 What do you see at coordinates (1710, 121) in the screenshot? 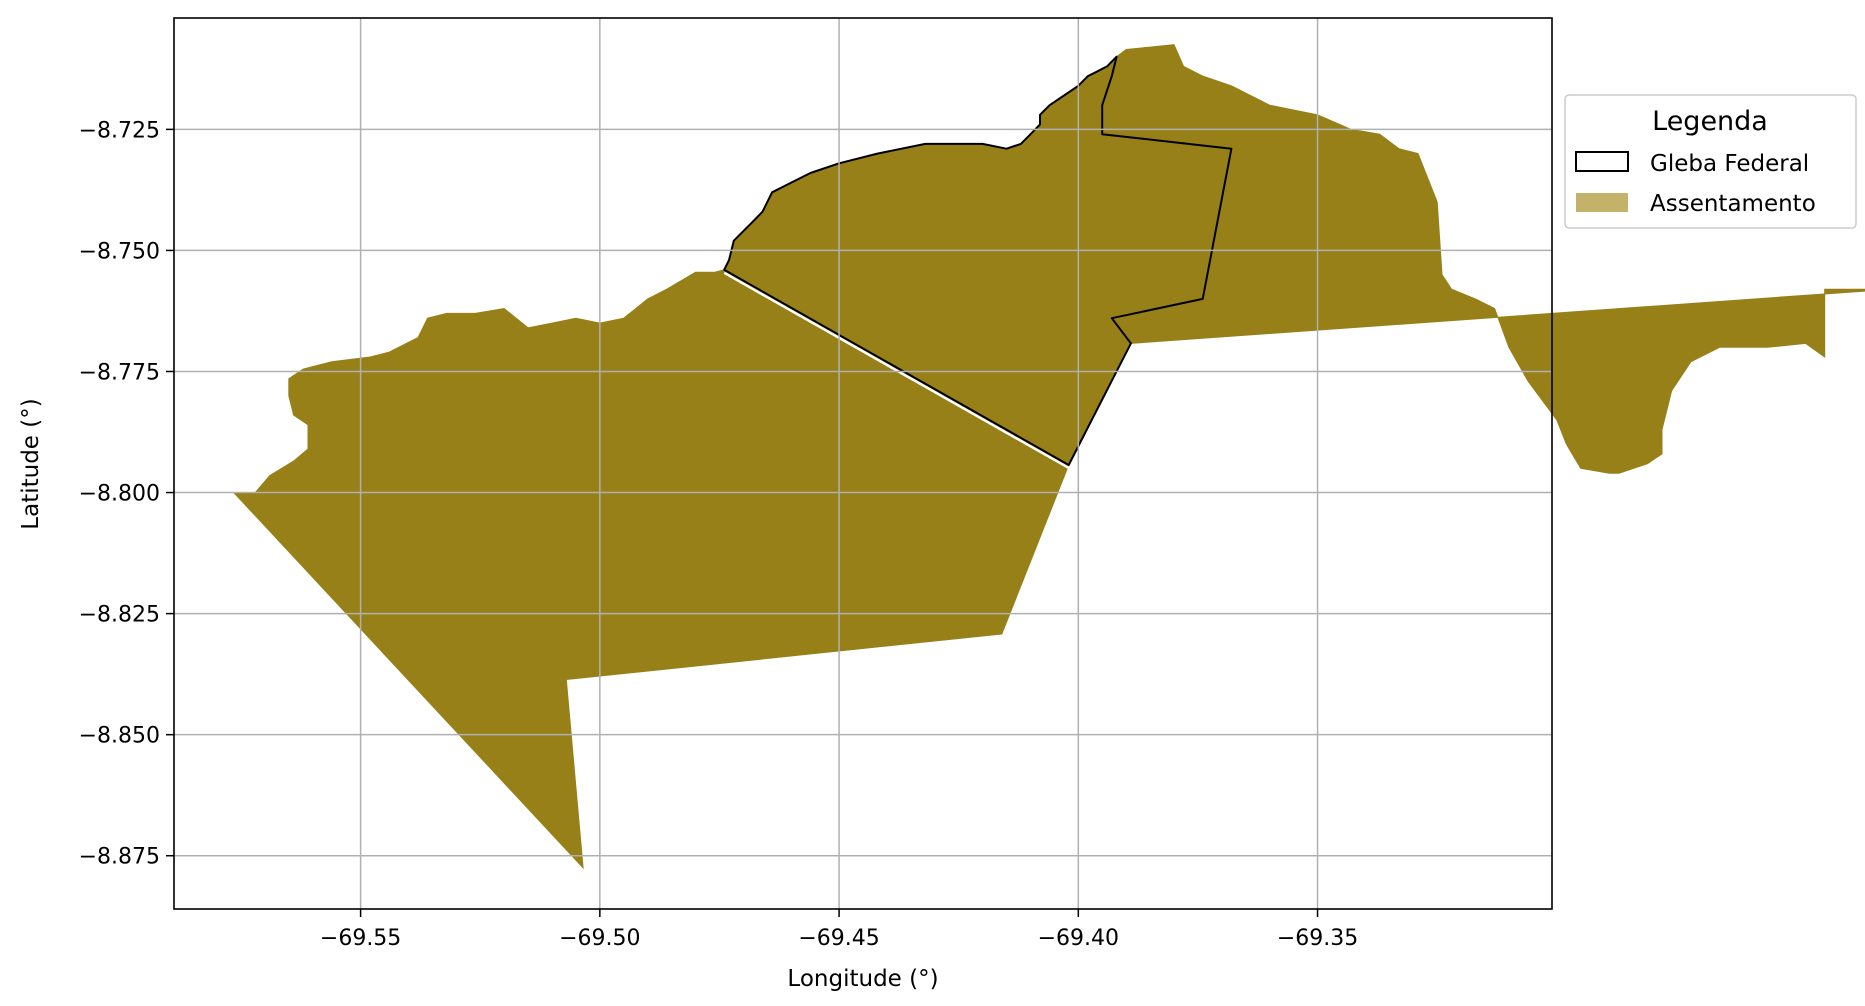
I see `legend-title: Legenda` at bounding box center [1710, 121].